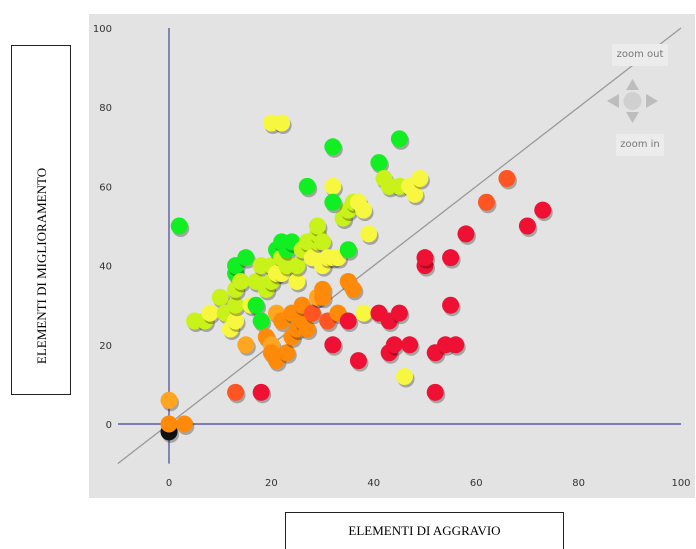 This screenshot has height=549, width=696. What do you see at coordinates (105, 187) in the screenshot?
I see `y-tick-label: 60` at bounding box center [105, 187].